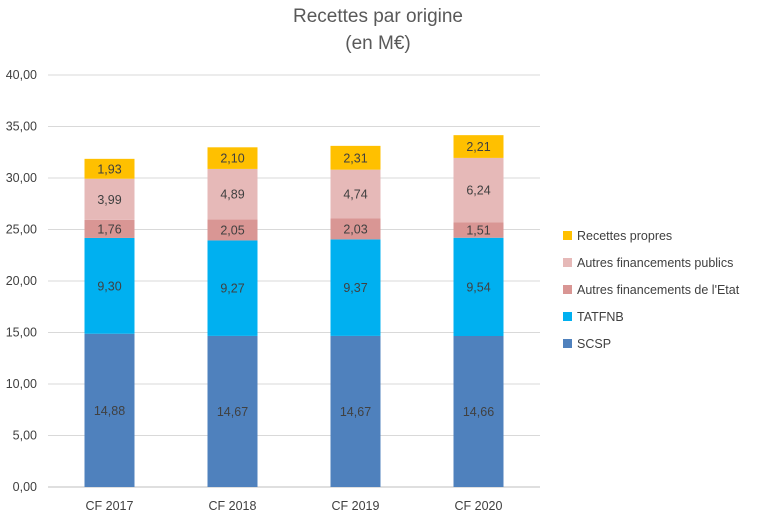 The image size is (758, 526). I want to click on chart-title: Recettes par origine, so click(378, 16).